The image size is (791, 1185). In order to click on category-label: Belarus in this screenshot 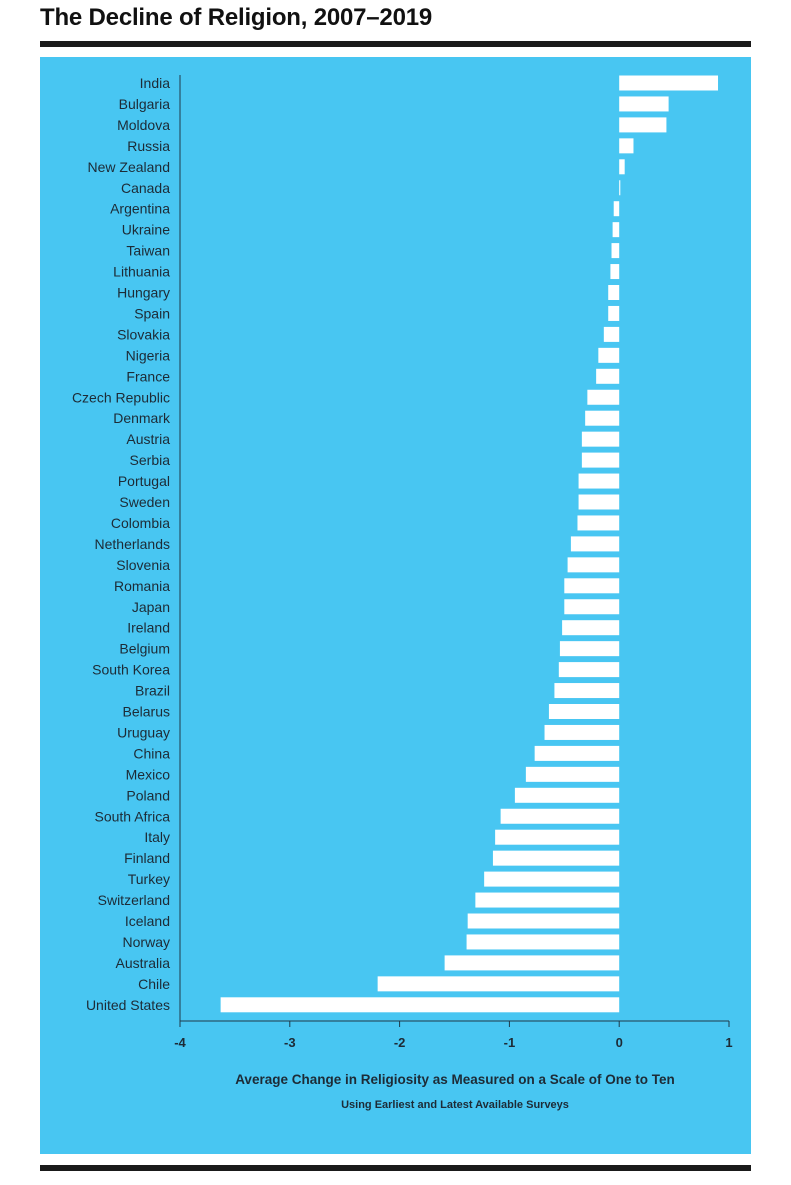, I will do `click(146, 712)`.